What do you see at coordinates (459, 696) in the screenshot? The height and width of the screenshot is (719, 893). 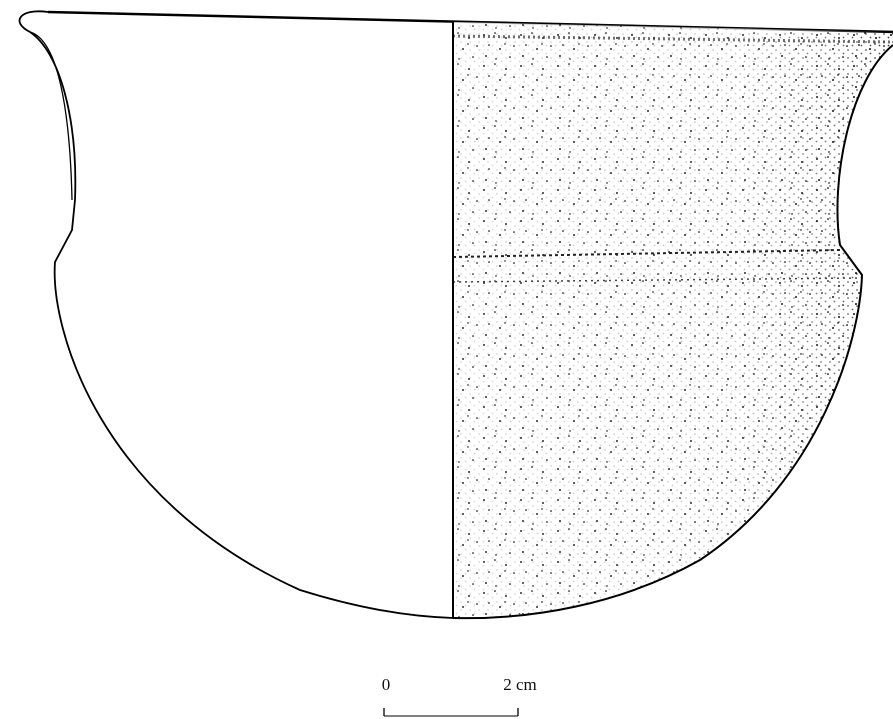 I see `scale-bar: 0 2 cm` at bounding box center [459, 696].